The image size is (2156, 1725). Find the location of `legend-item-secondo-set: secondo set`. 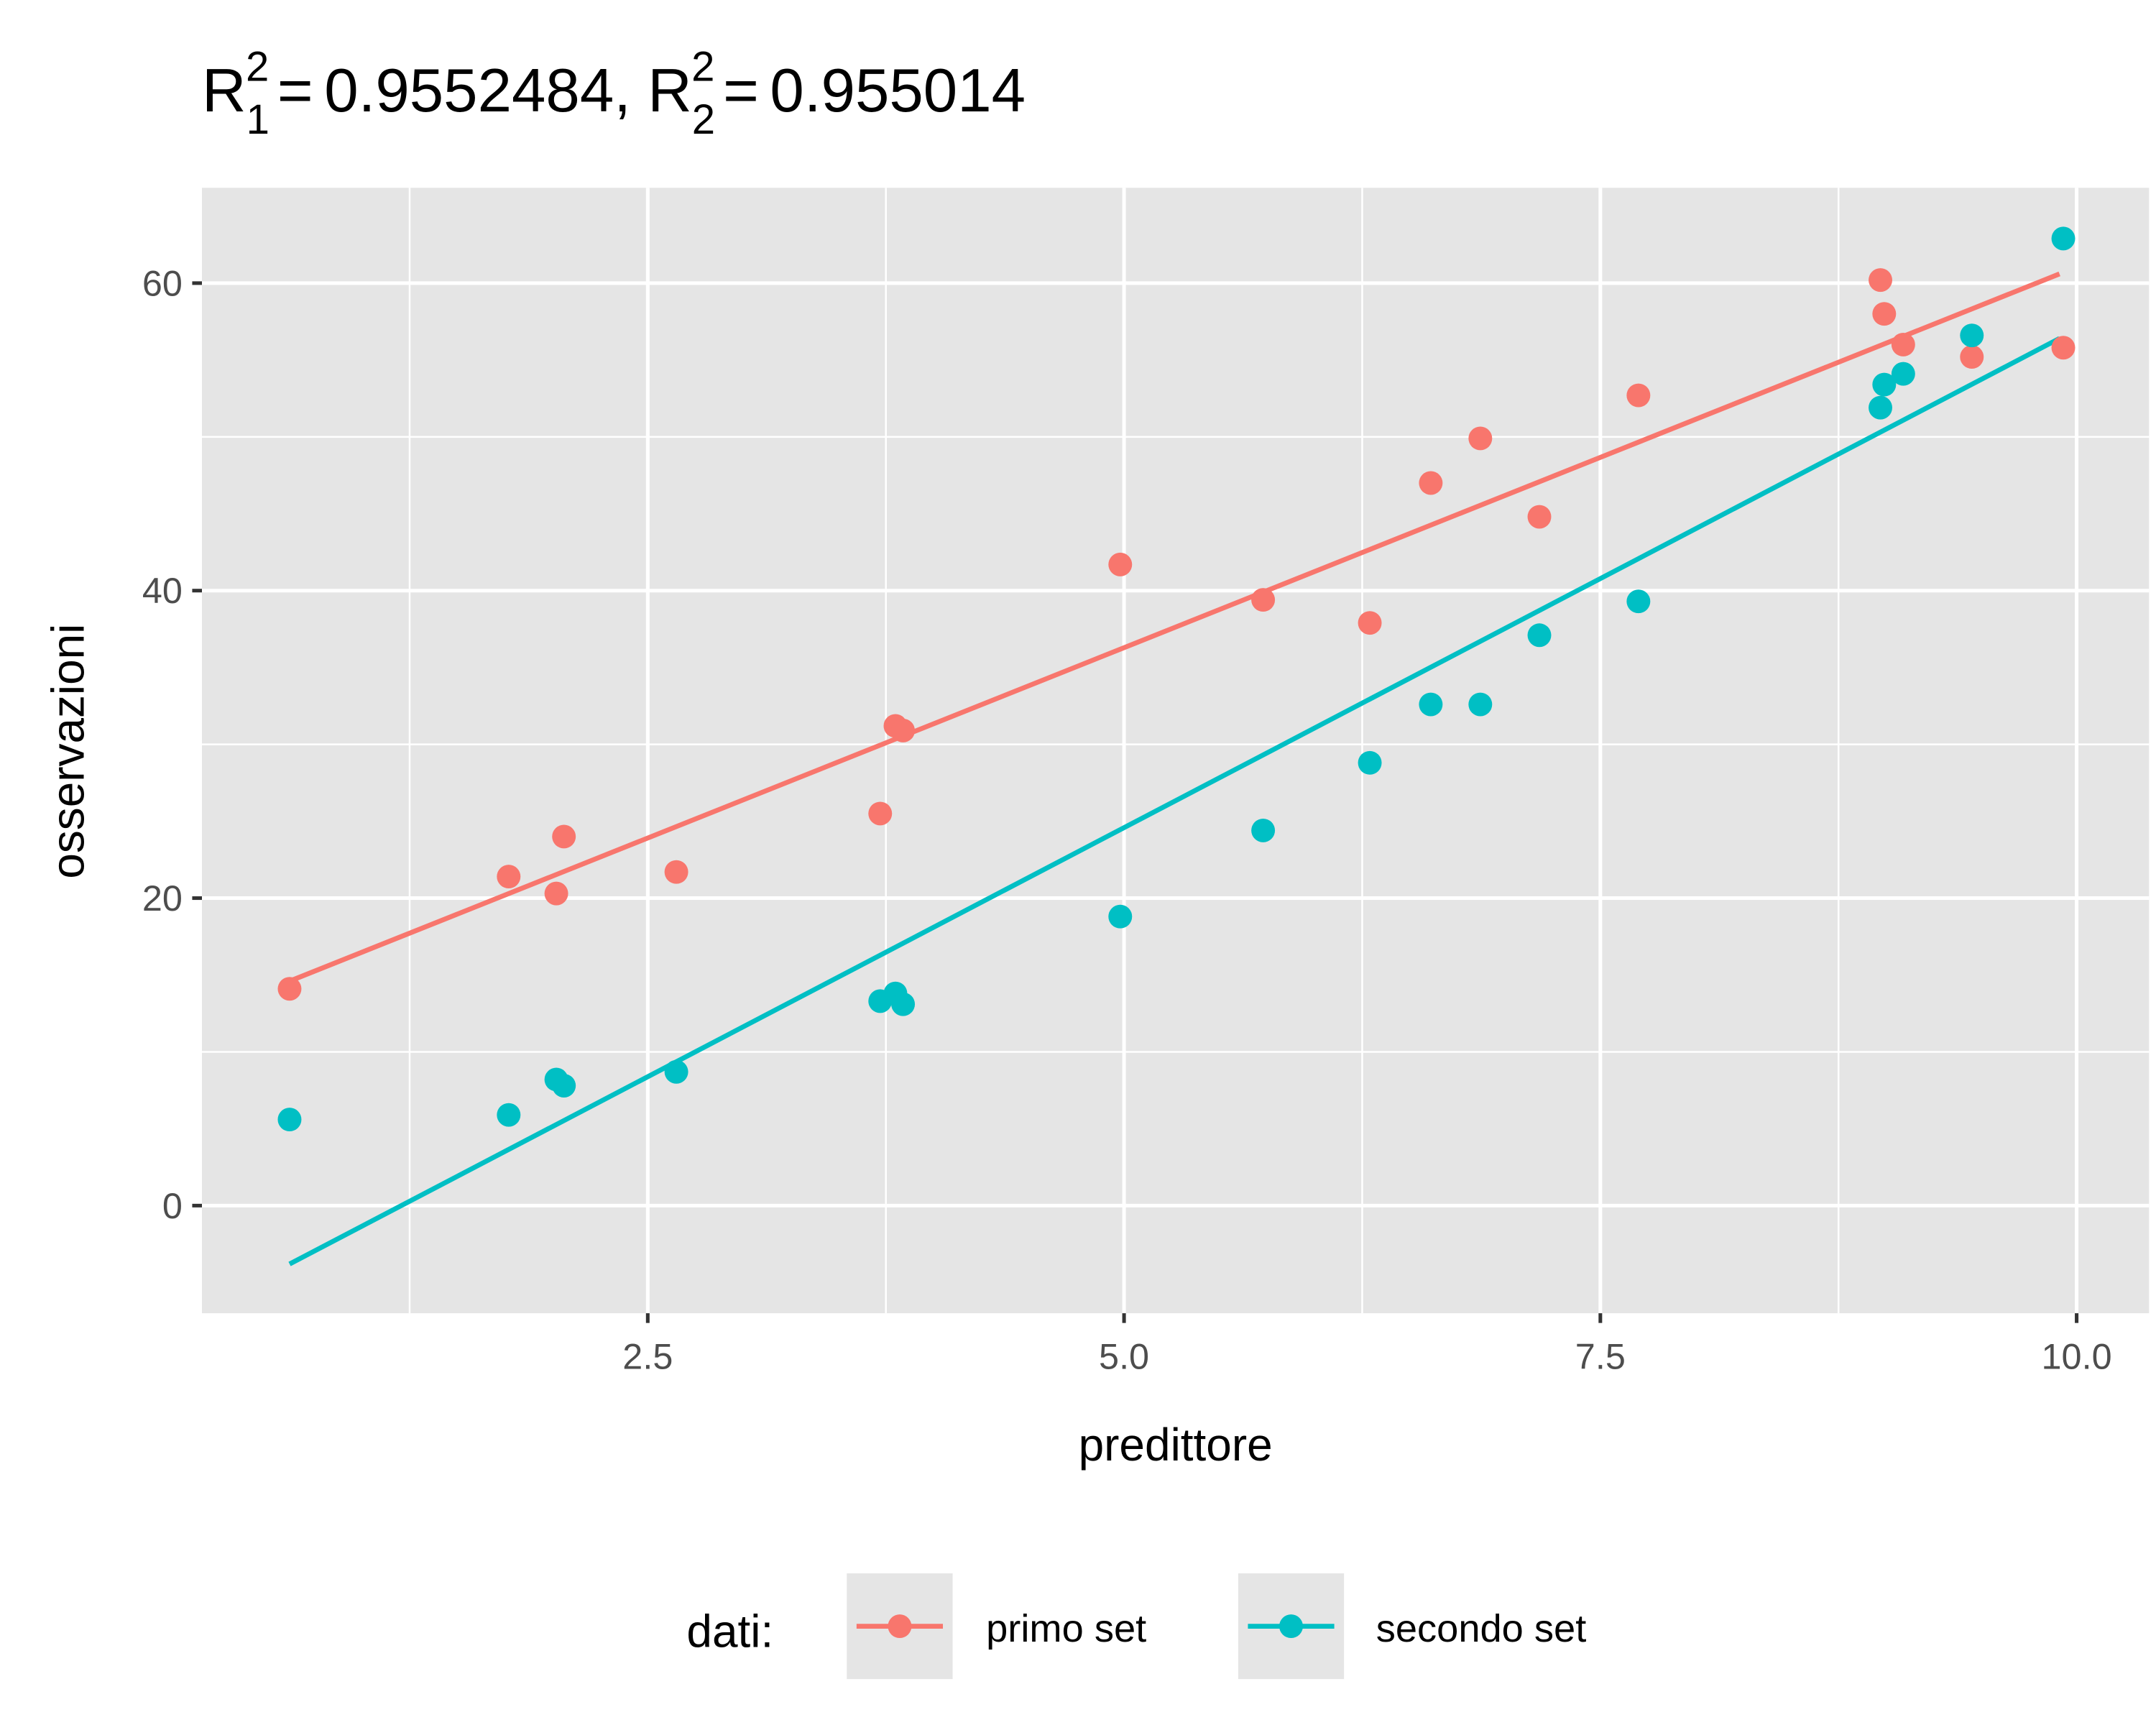

legend-item-secondo-set: secondo set is located at coordinates (1412, 1626).